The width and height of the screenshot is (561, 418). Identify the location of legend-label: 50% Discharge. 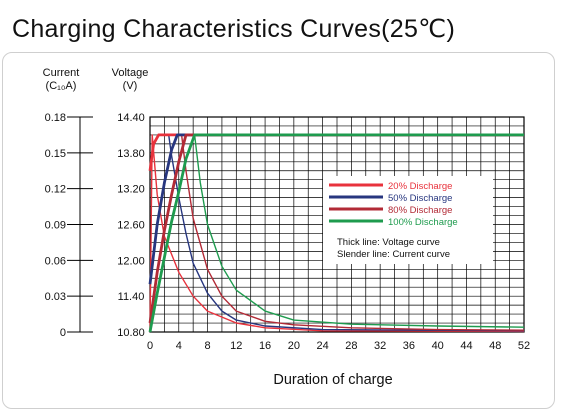
(420, 198).